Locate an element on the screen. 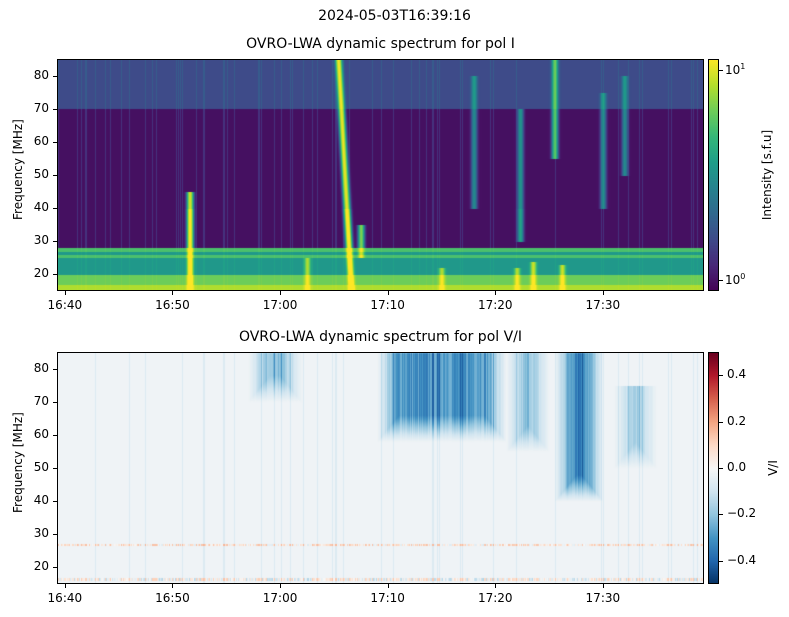  cbar-label: V/I is located at coordinates (773, 468).